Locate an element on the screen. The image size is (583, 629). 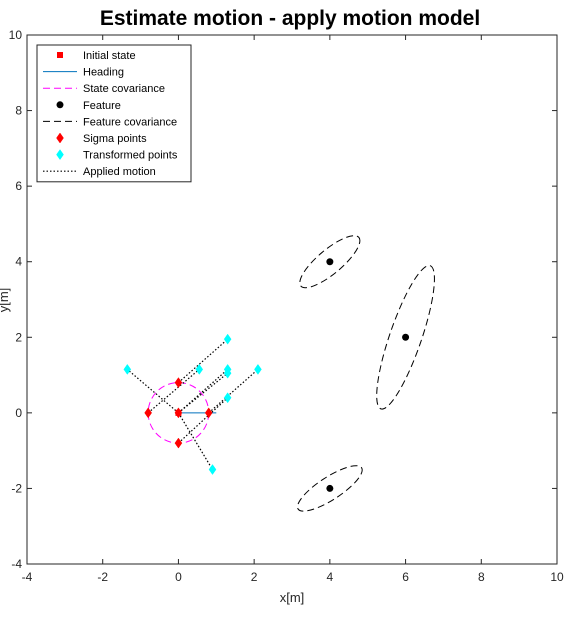
legend-box is located at coordinates (114, 113).